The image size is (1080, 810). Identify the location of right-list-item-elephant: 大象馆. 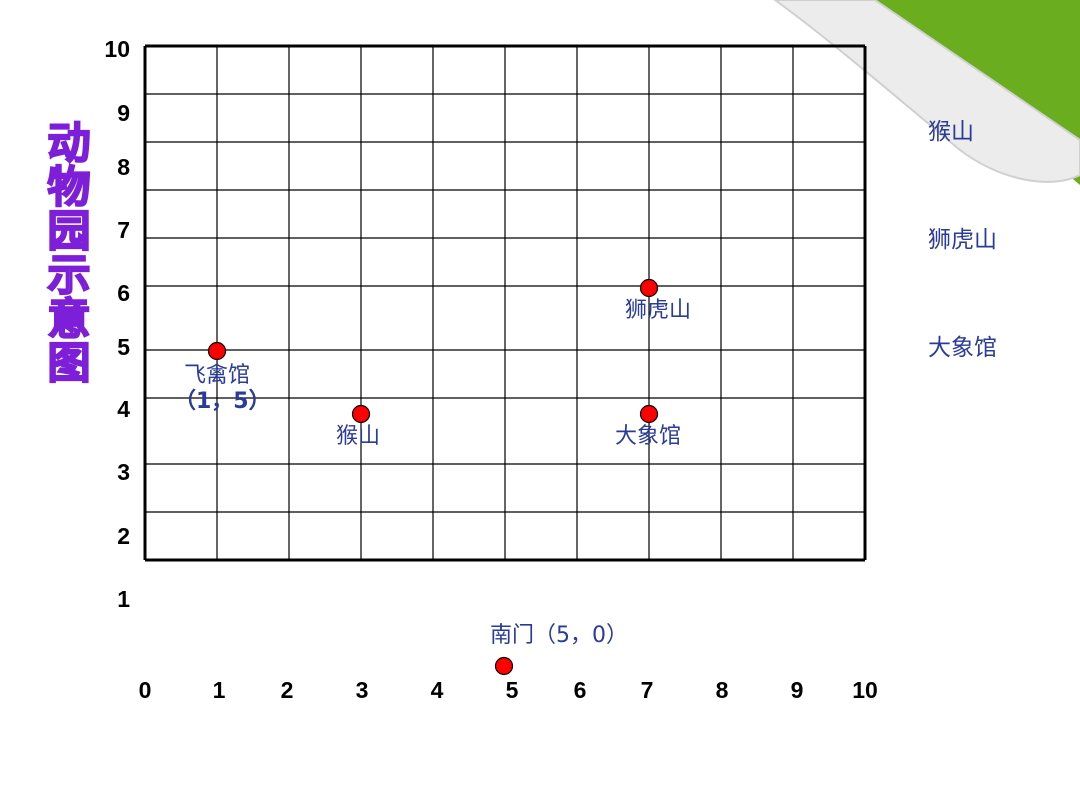
(962, 348).